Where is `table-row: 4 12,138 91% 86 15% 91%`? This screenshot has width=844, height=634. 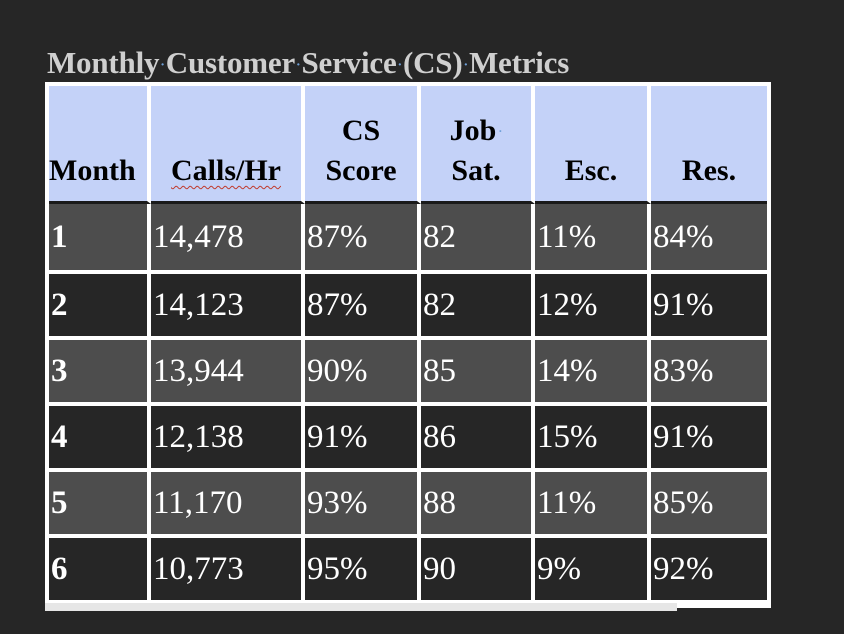
table-row: 4 12,138 91% 86 15% 91% is located at coordinates (408, 435).